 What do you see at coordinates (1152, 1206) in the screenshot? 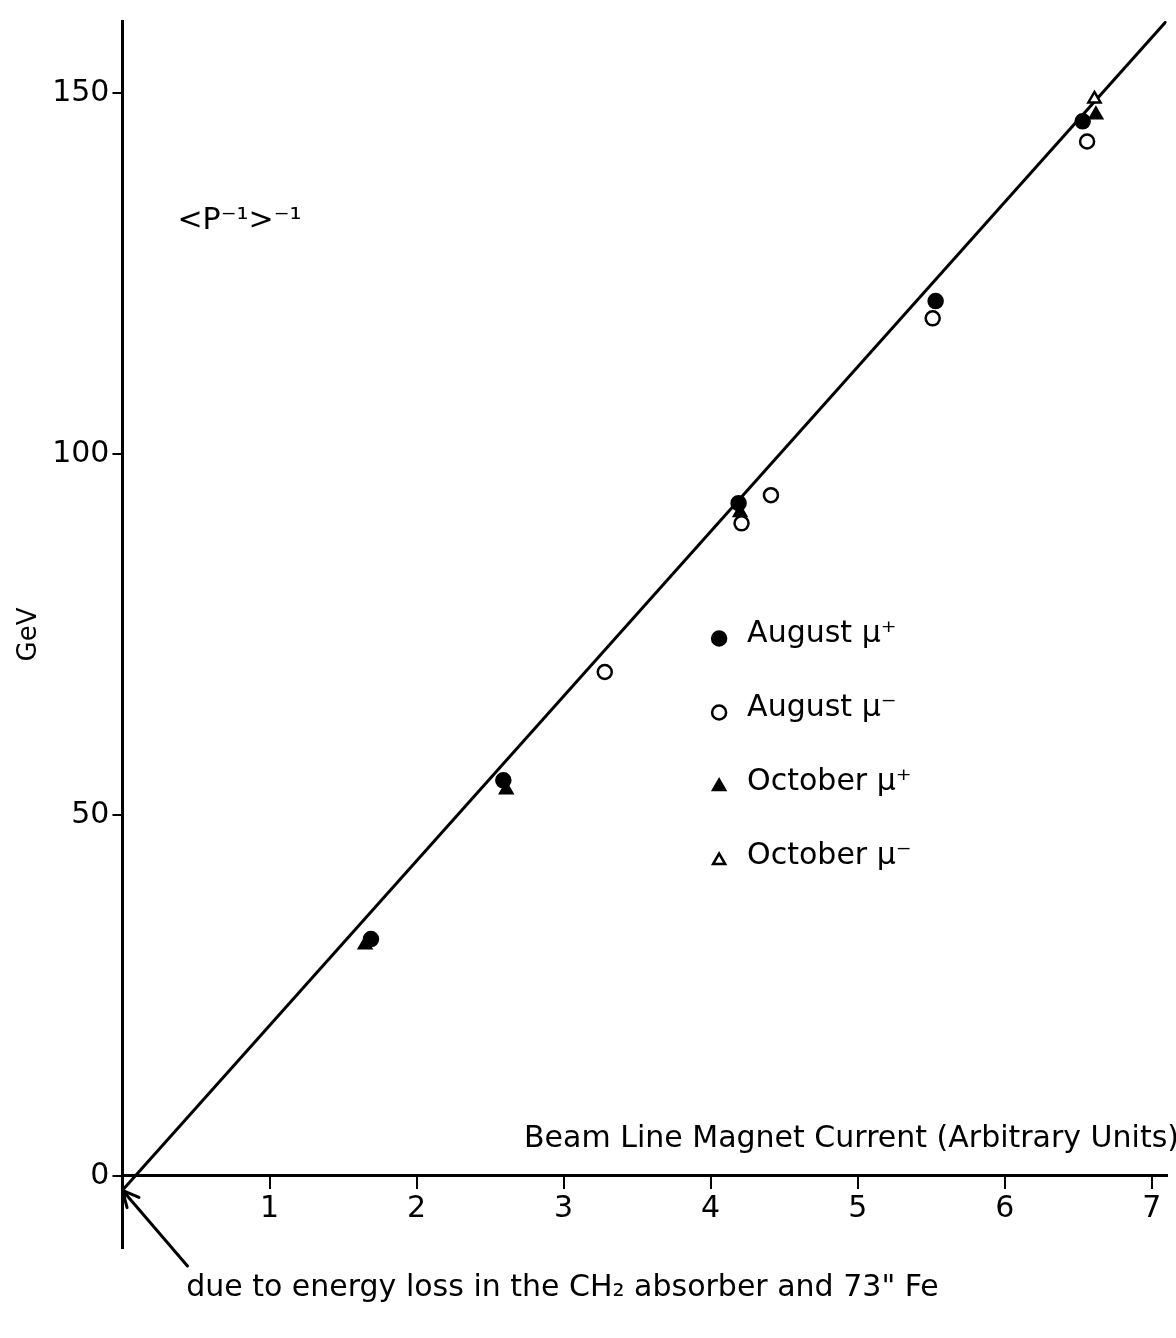
I see `x-tick-label: 7` at bounding box center [1152, 1206].